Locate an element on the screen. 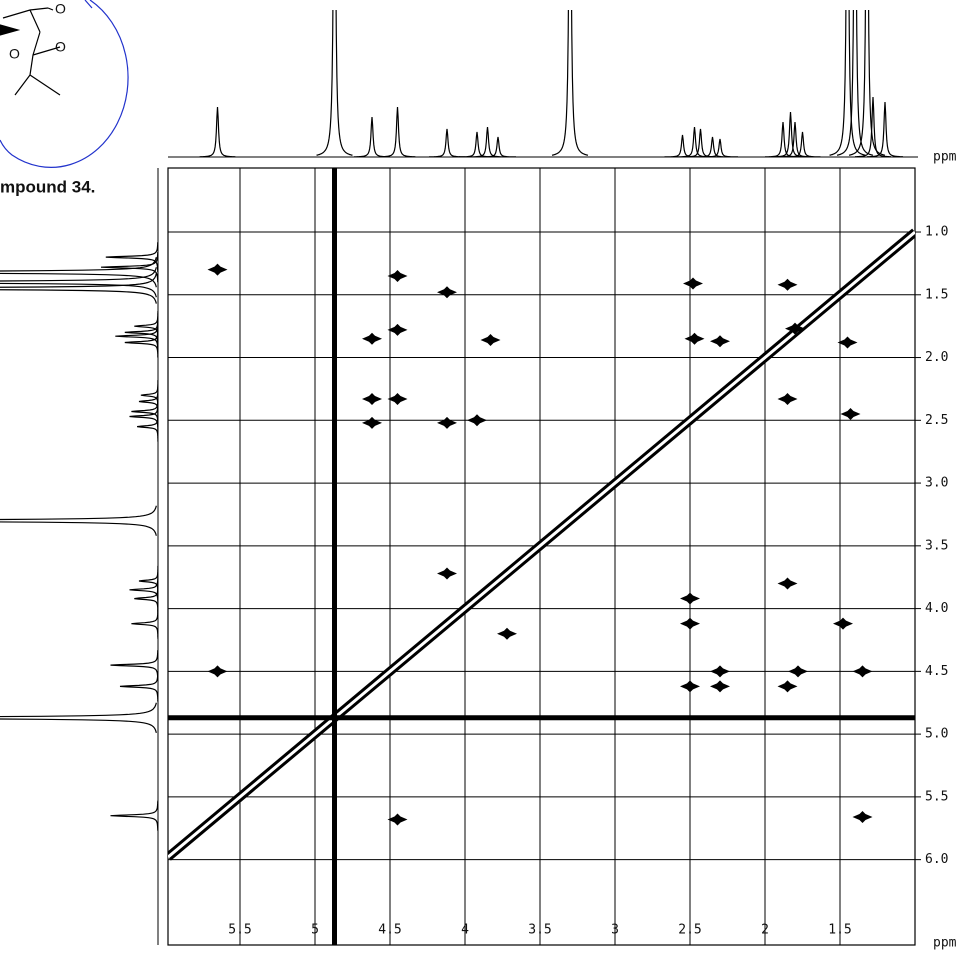 The image size is (964, 953). wedge is located at coordinates (10, 30).